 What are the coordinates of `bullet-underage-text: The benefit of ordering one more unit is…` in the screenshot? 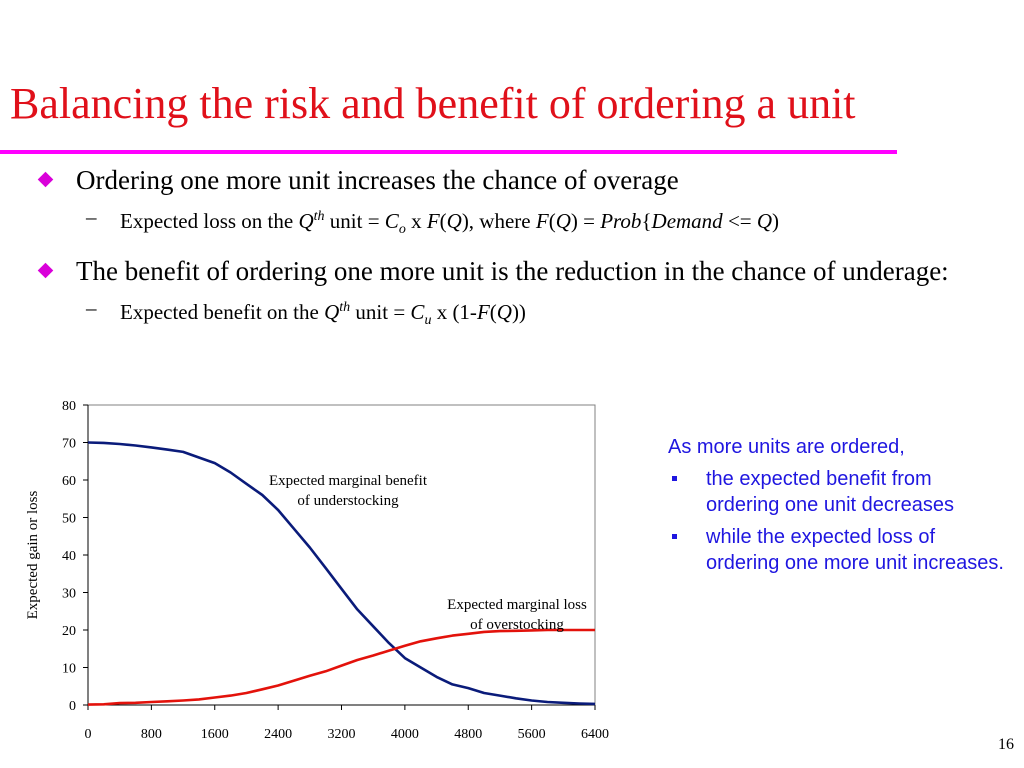 It's located at (512, 271).